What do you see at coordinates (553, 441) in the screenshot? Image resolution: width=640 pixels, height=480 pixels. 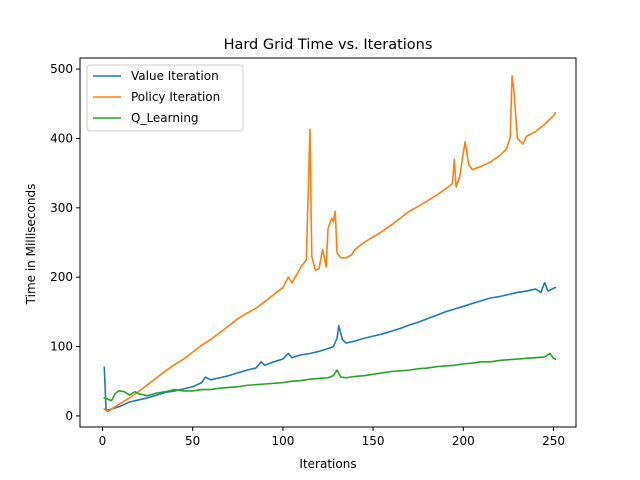 I see `x-tick-label: 250` at bounding box center [553, 441].